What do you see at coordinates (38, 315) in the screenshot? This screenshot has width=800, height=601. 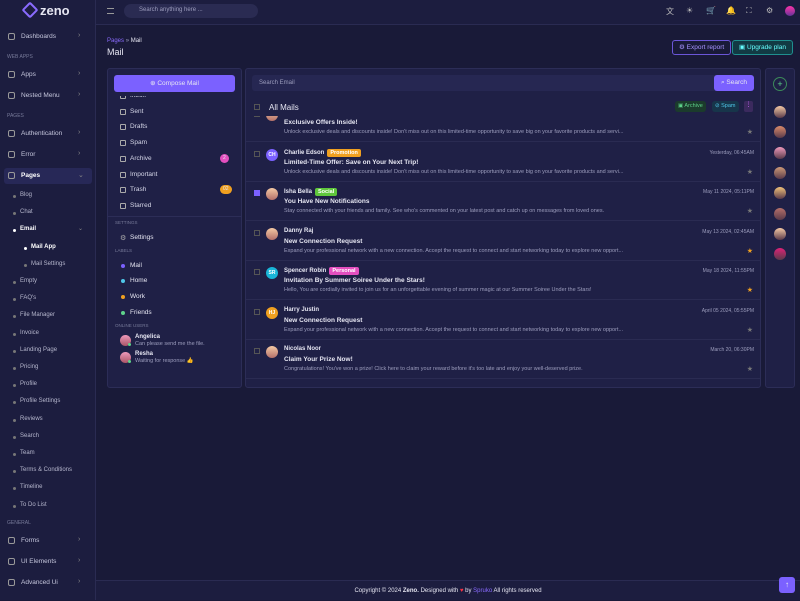 I see `nav-subitem: File Manager` at bounding box center [38, 315].